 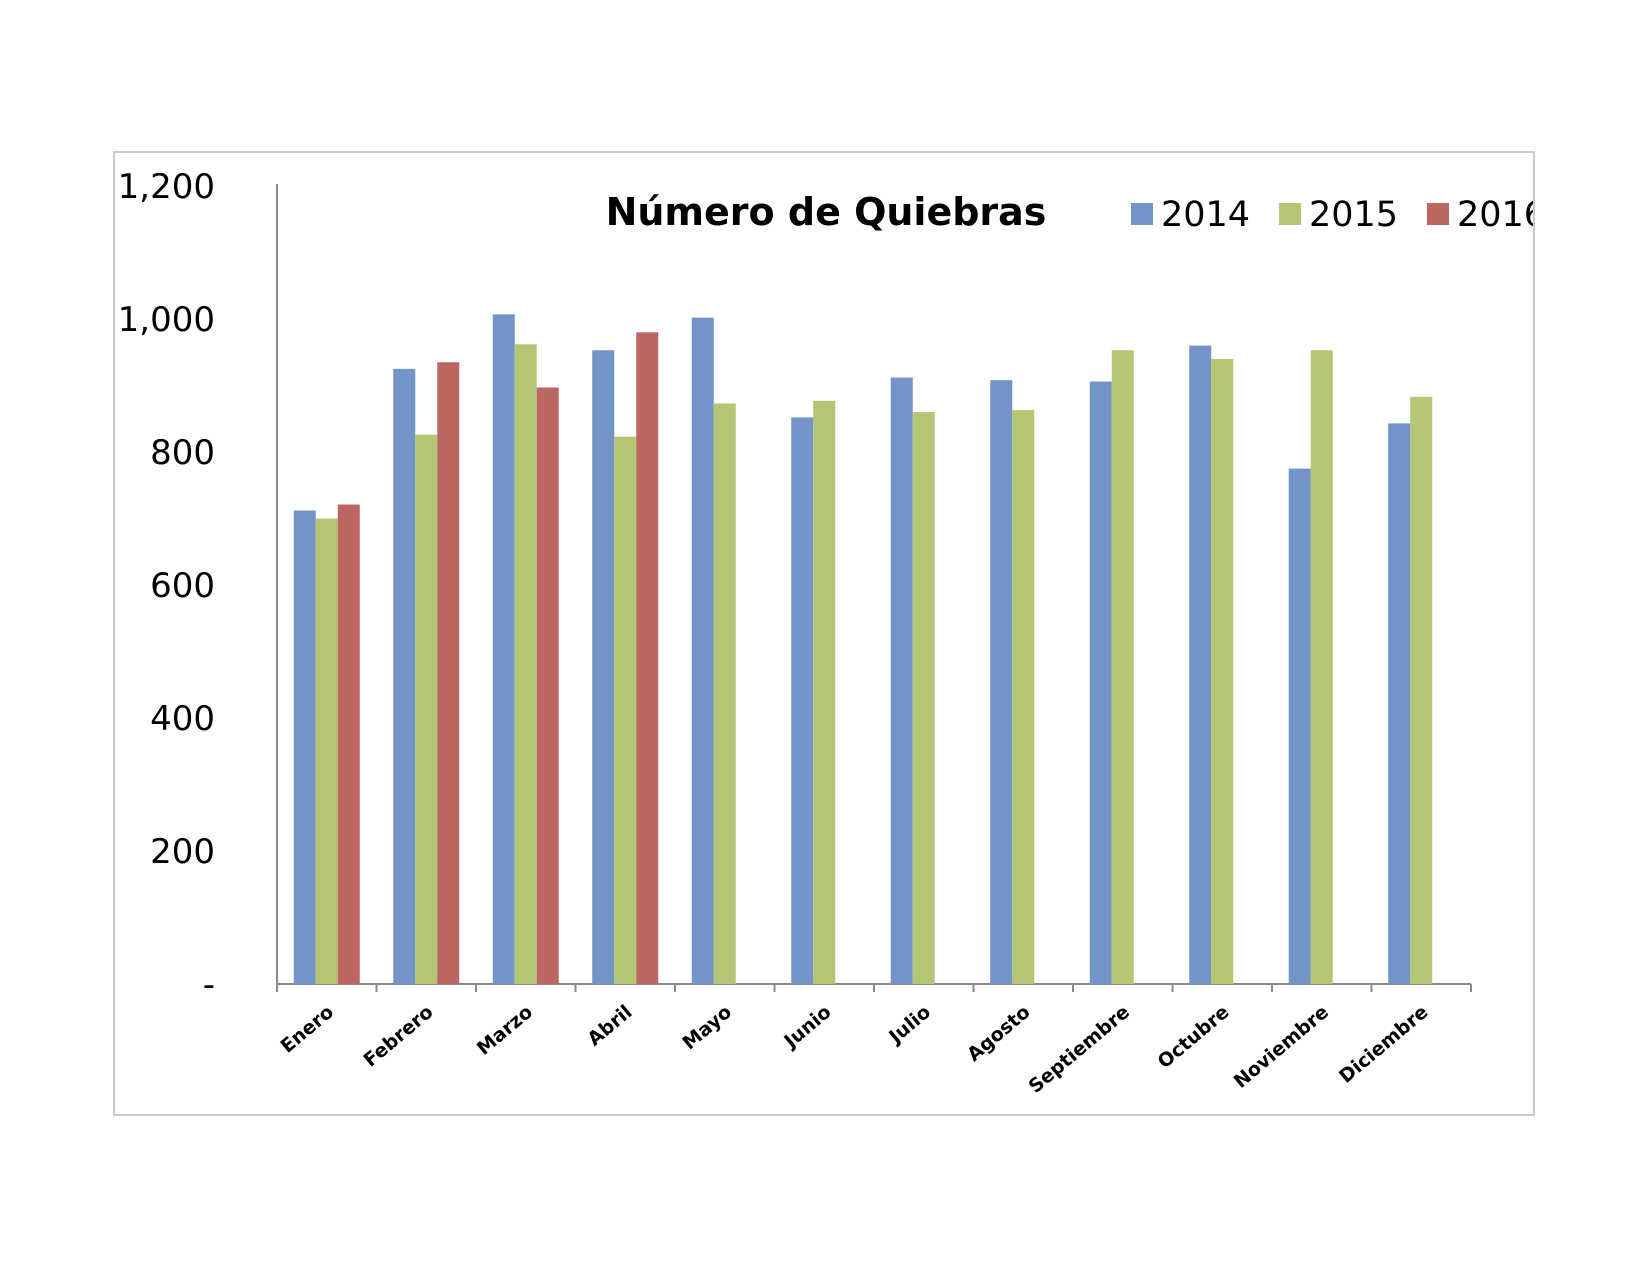 What do you see at coordinates (1383, 1044) in the screenshot?
I see `x-tick-label: Diciembre` at bounding box center [1383, 1044].